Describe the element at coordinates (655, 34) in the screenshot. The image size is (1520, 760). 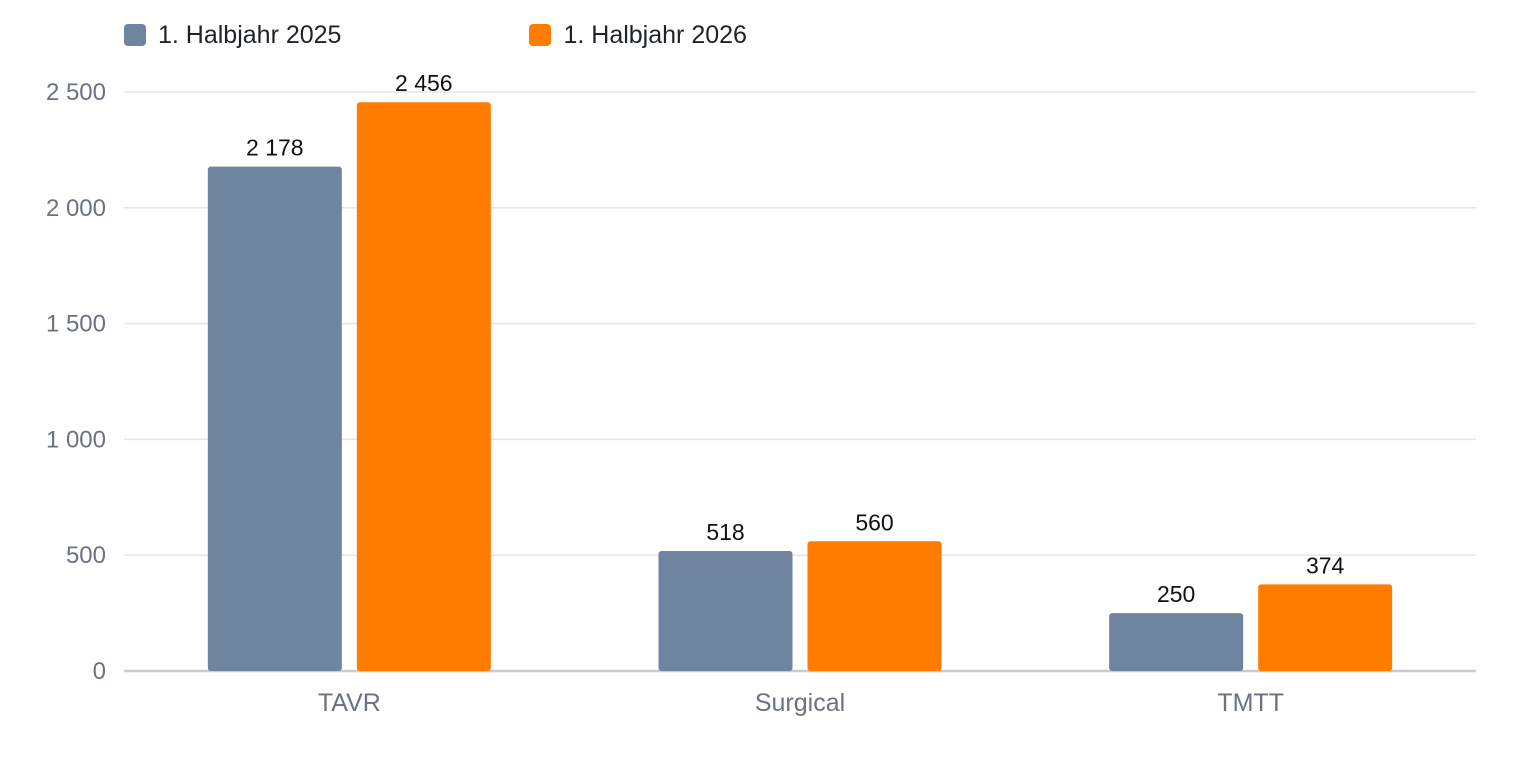
I see `legend-label-series-2: 1. Halbjahr 2026` at that location.